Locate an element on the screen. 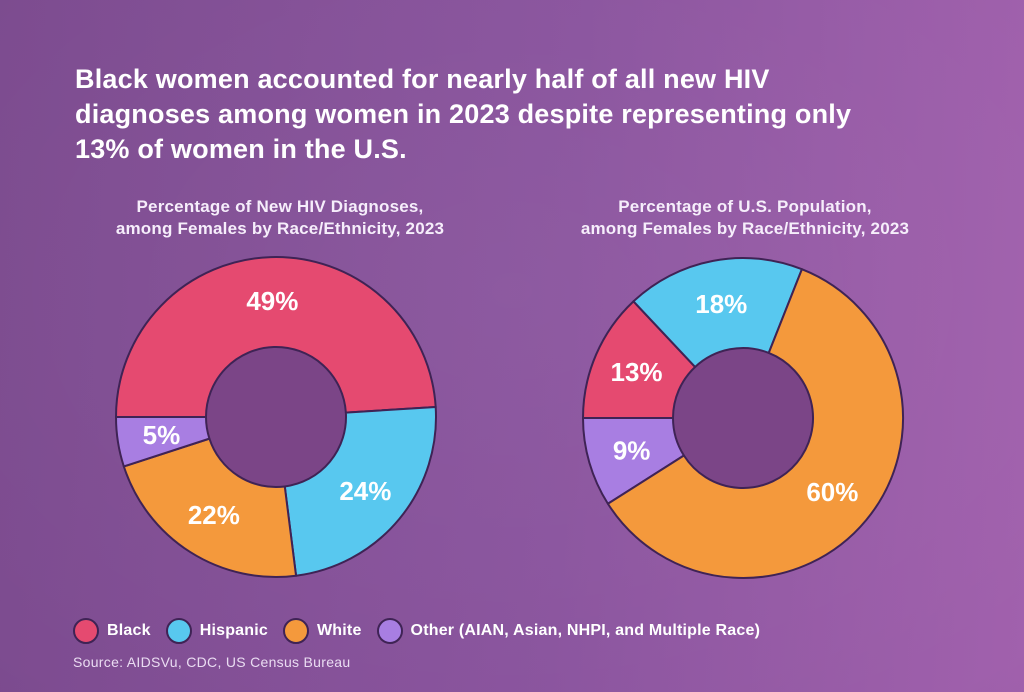 Image resolution: width=1024 pixels, height=692 pixels. legend-swatch-white is located at coordinates (296, 631).